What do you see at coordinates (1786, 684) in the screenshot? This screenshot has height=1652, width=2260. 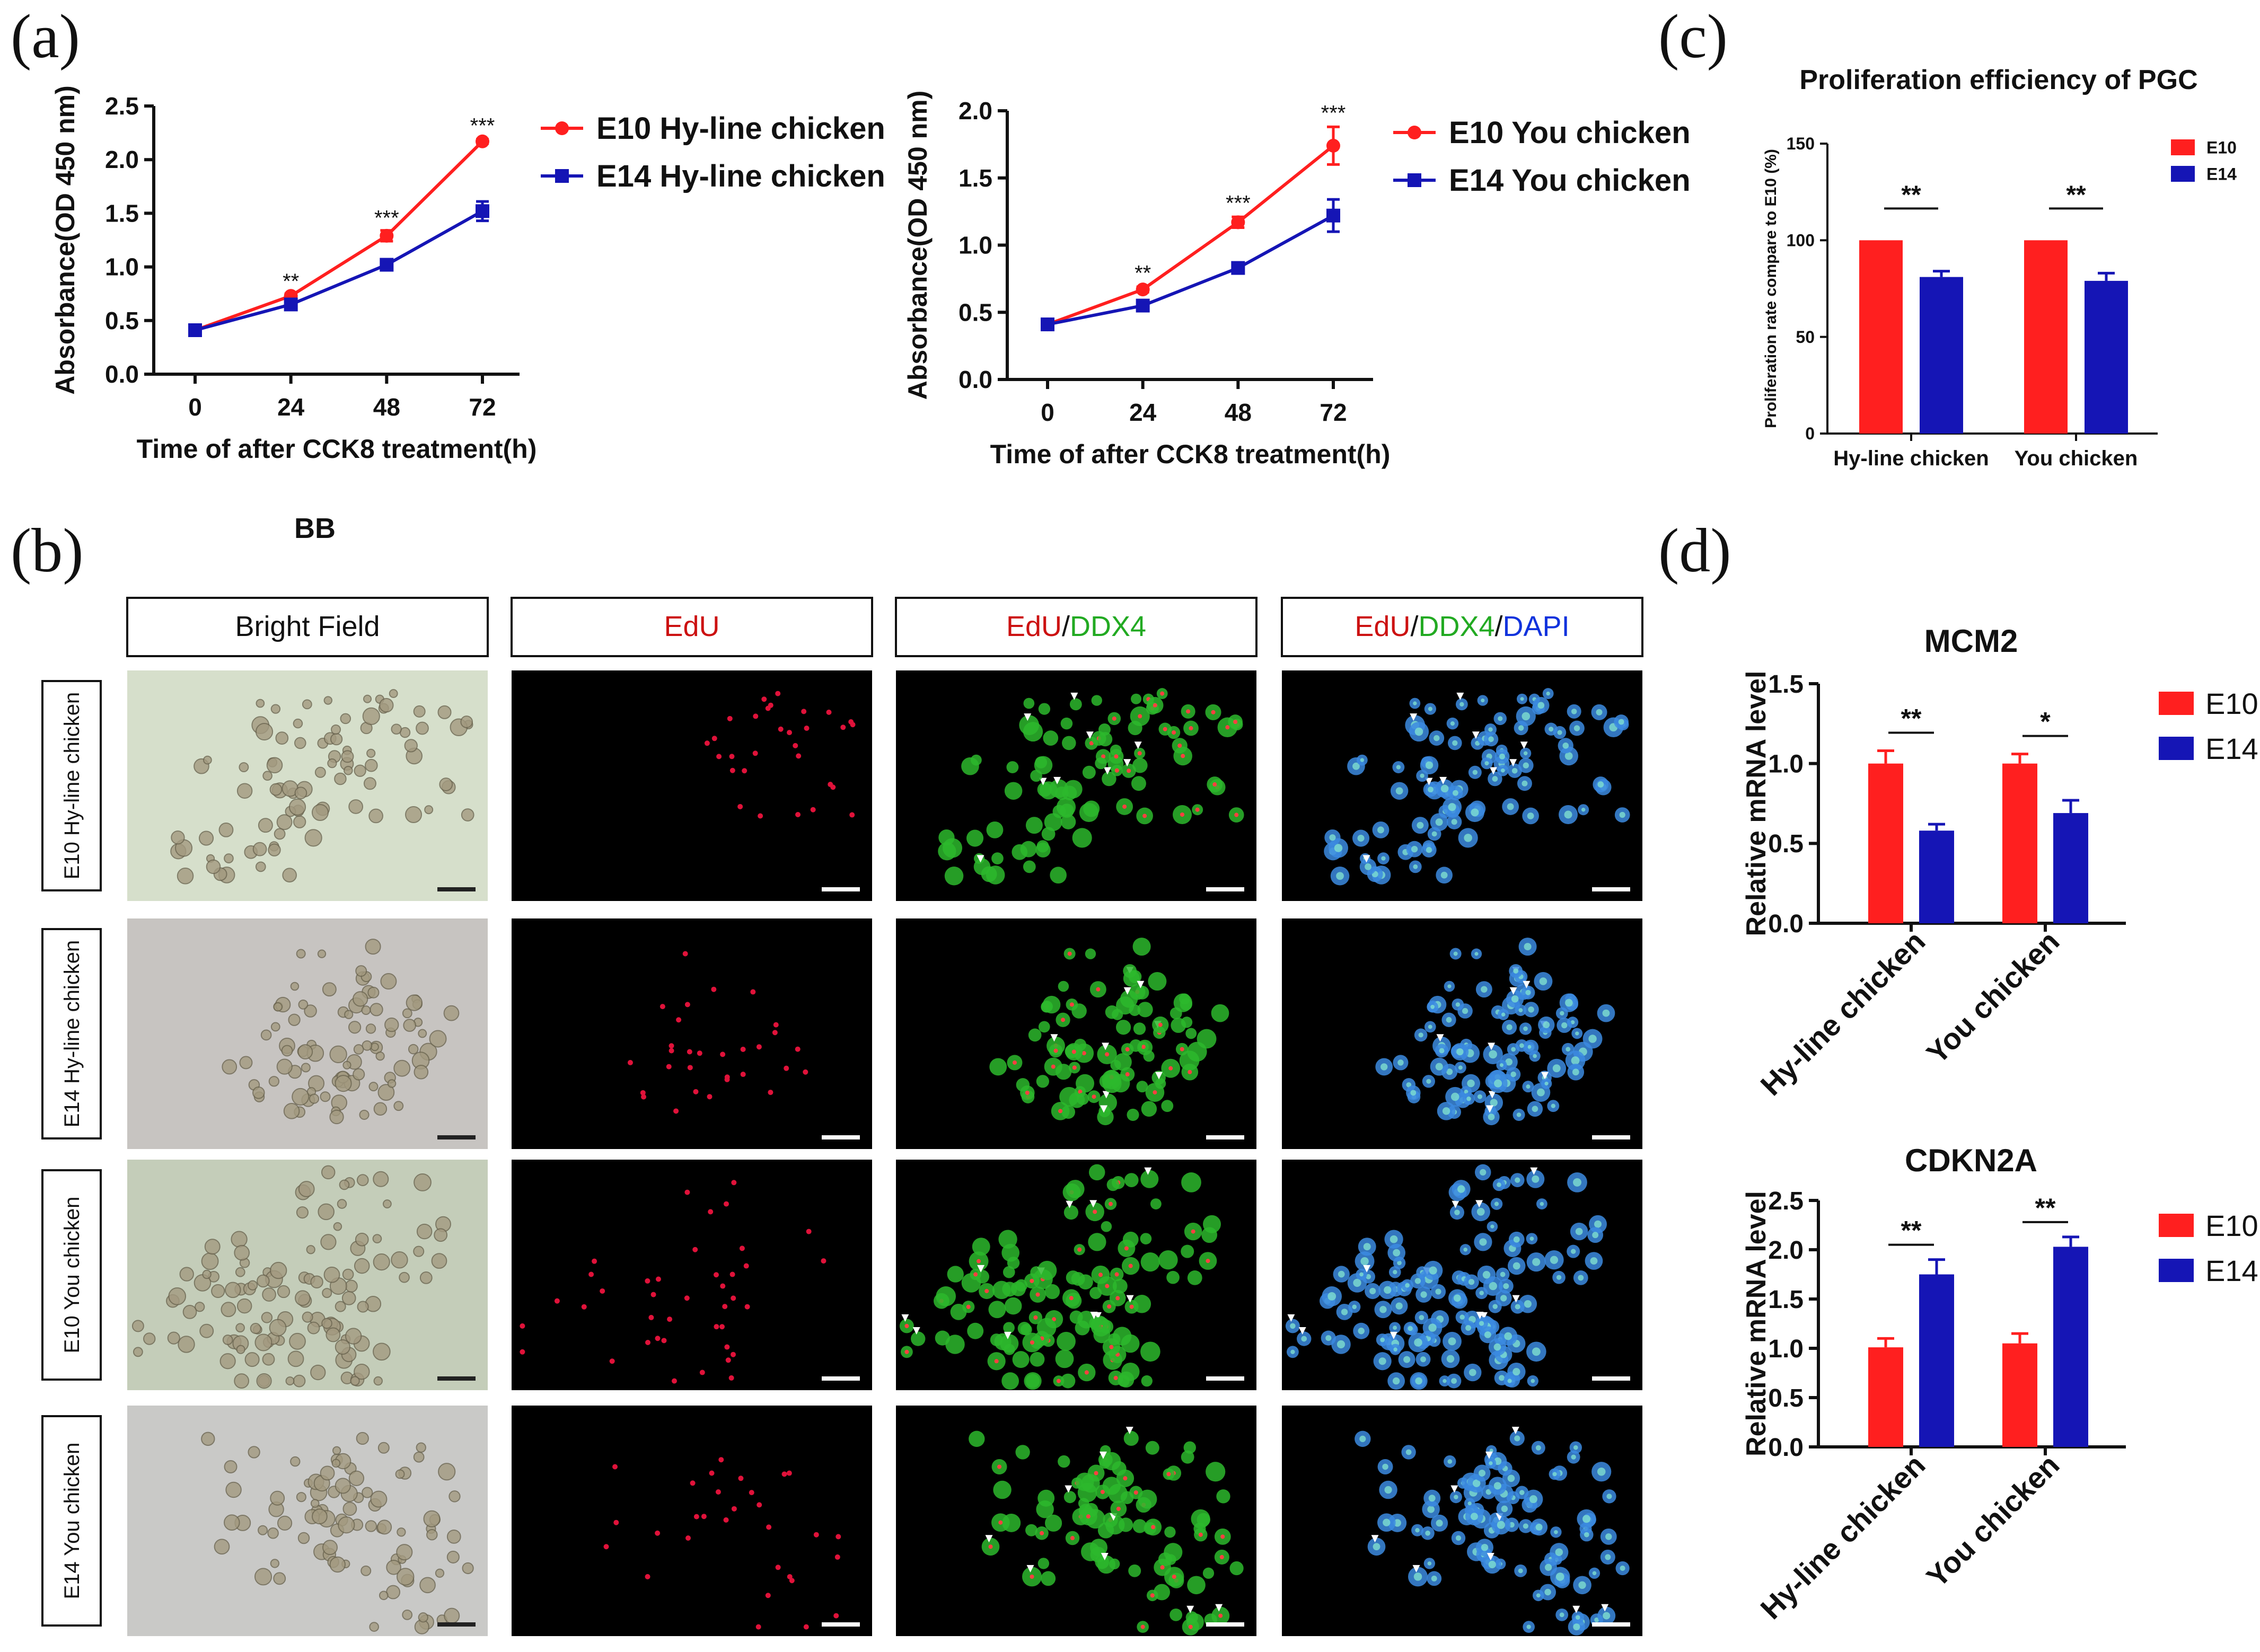 I see `y-tick-label: 1.5` at bounding box center [1786, 684].